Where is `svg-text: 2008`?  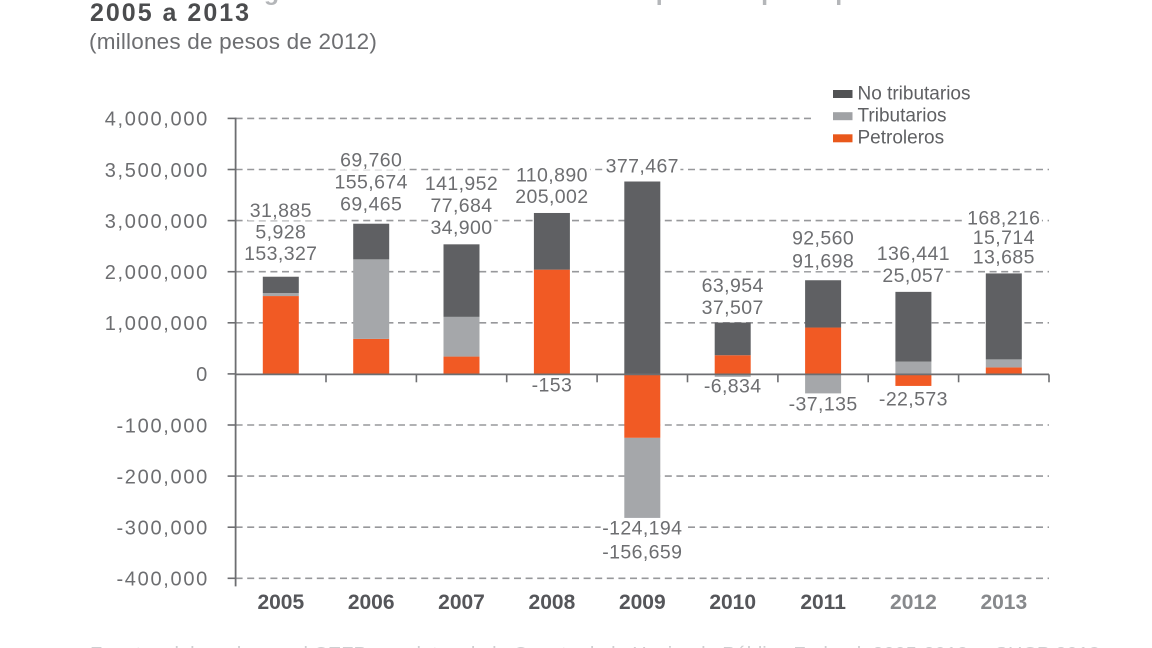 svg-text: 2008 is located at coordinates (552, 602).